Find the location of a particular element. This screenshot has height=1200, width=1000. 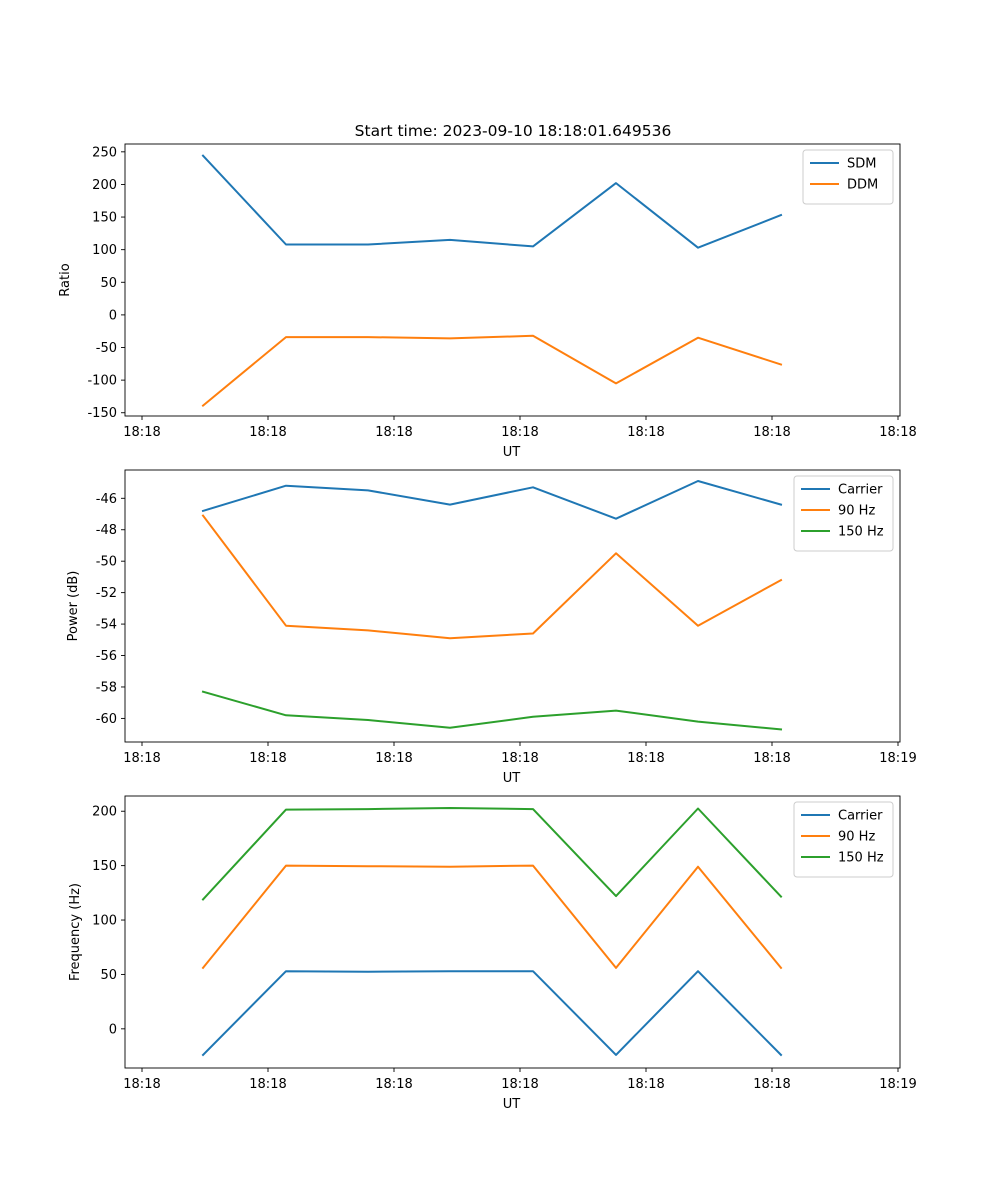

y-axis-label: Power (dB) is located at coordinates (73, 606).